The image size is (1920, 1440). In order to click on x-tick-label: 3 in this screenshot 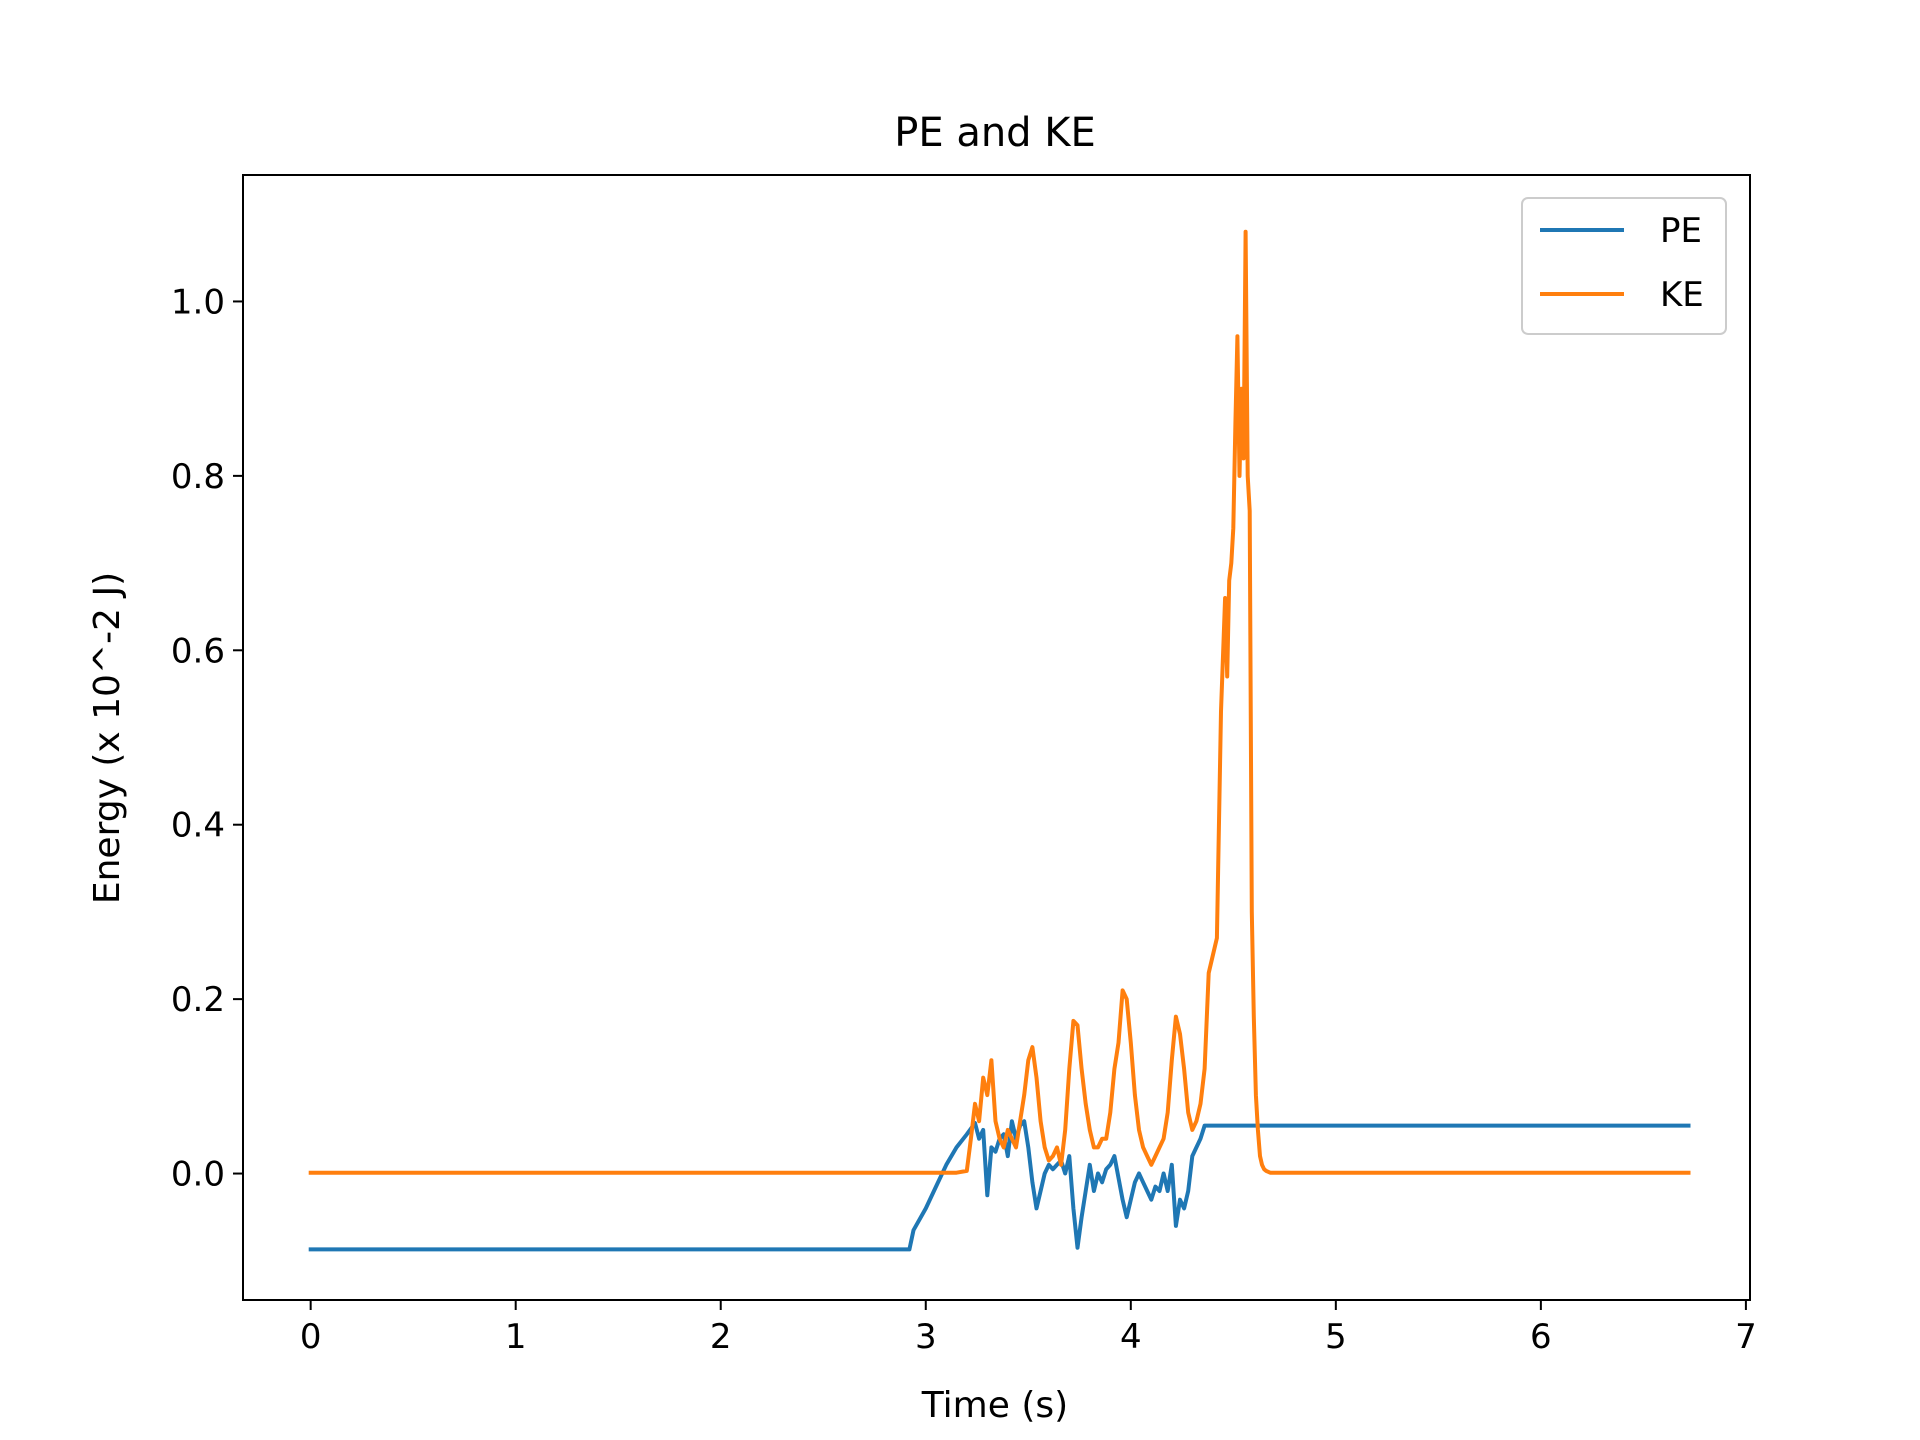, I will do `click(926, 1337)`.